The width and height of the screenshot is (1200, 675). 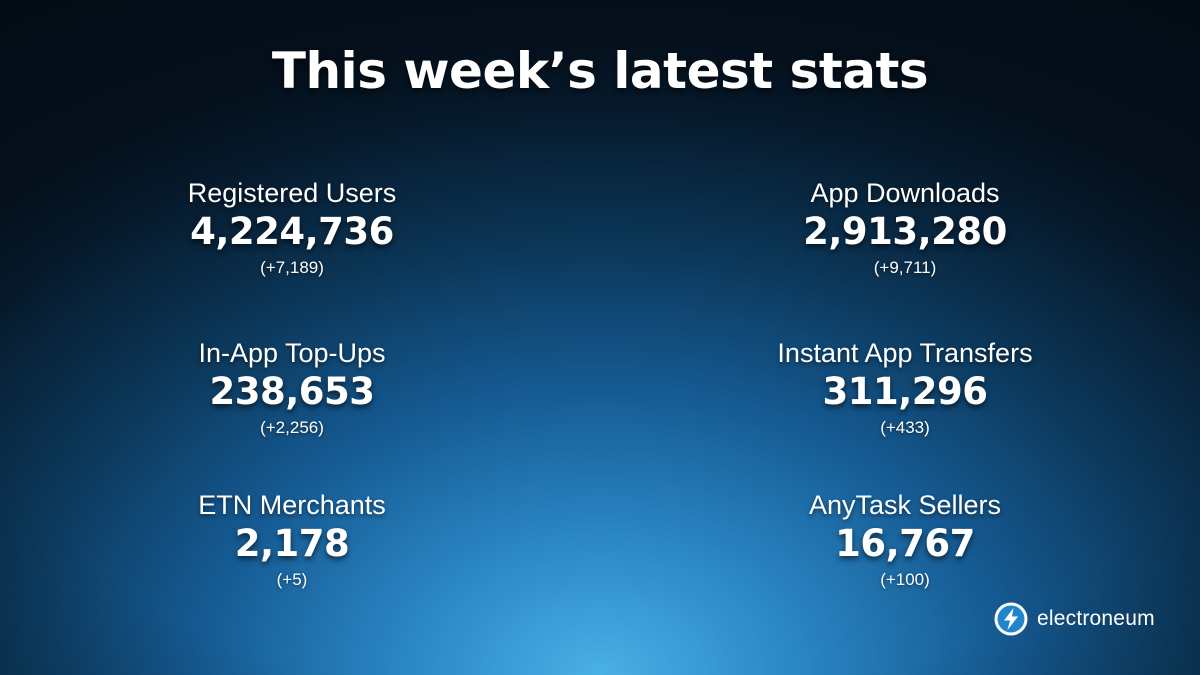 What do you see at coordinates (905, 505) in the screenshot?
I see `stat-label: AnyTask Sellers` at bounding box center [905, 505].